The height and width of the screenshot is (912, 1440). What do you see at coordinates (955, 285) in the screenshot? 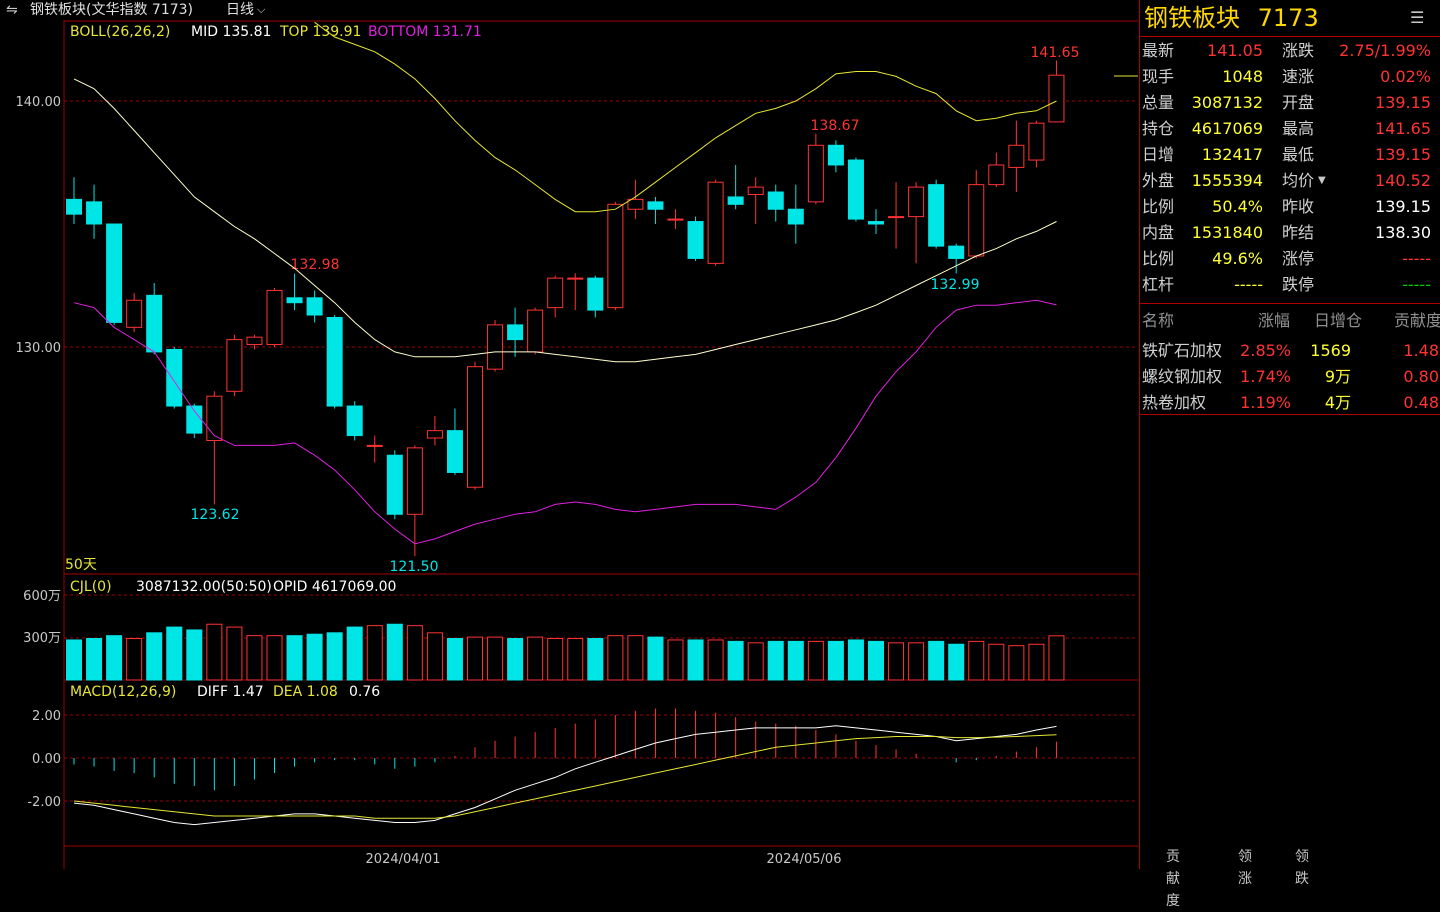
I see `low-annotation-3: 132.99` at bounding box center [955, 285].